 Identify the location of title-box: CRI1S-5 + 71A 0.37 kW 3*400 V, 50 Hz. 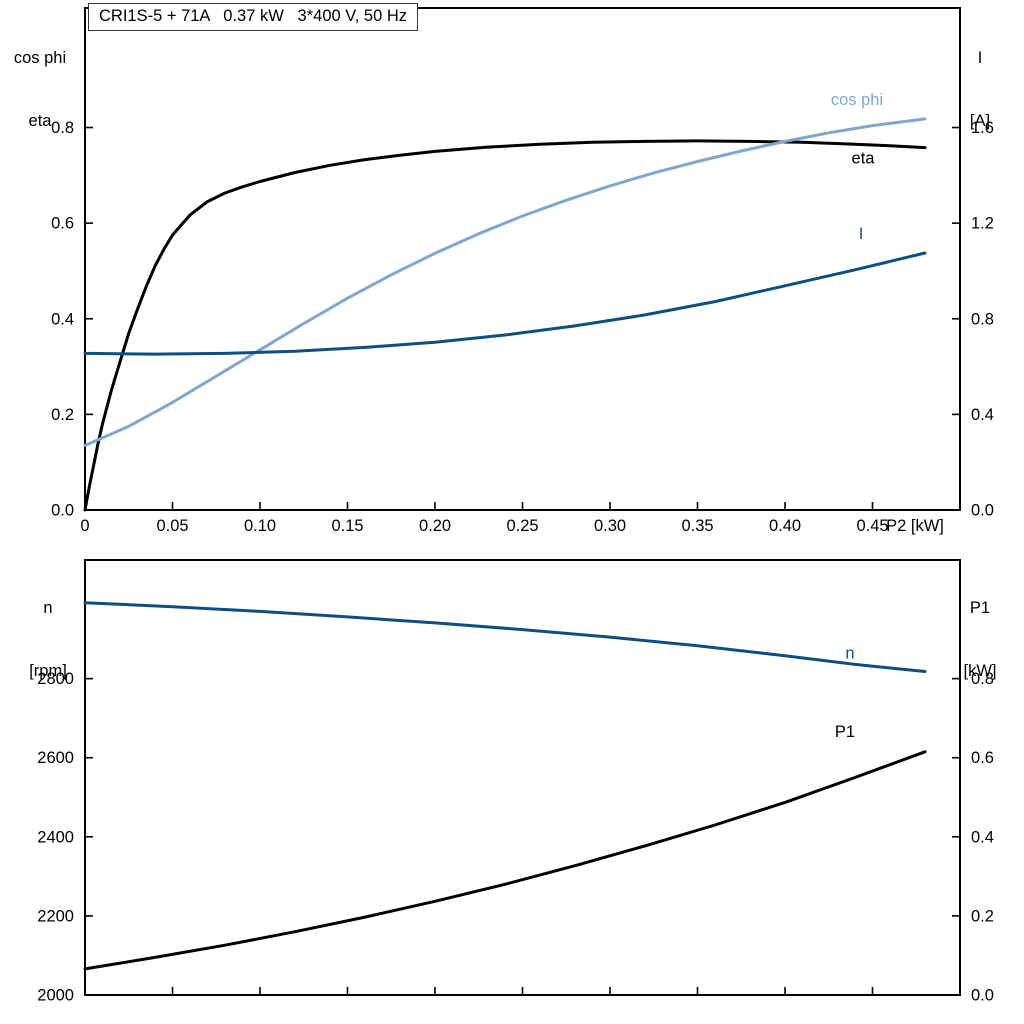
(253, 17).